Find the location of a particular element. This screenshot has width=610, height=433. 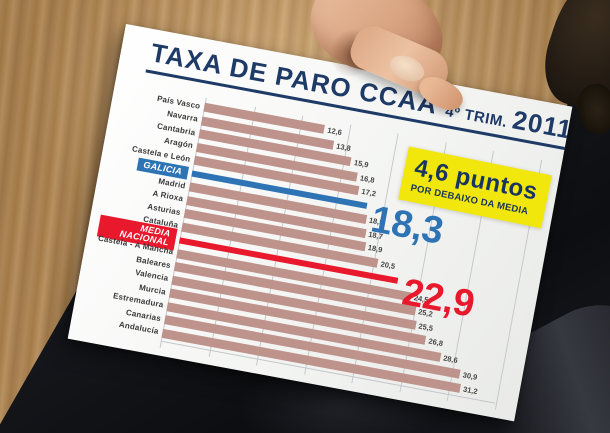

title-year-text: 2011 is located at coordinates (541, 124).